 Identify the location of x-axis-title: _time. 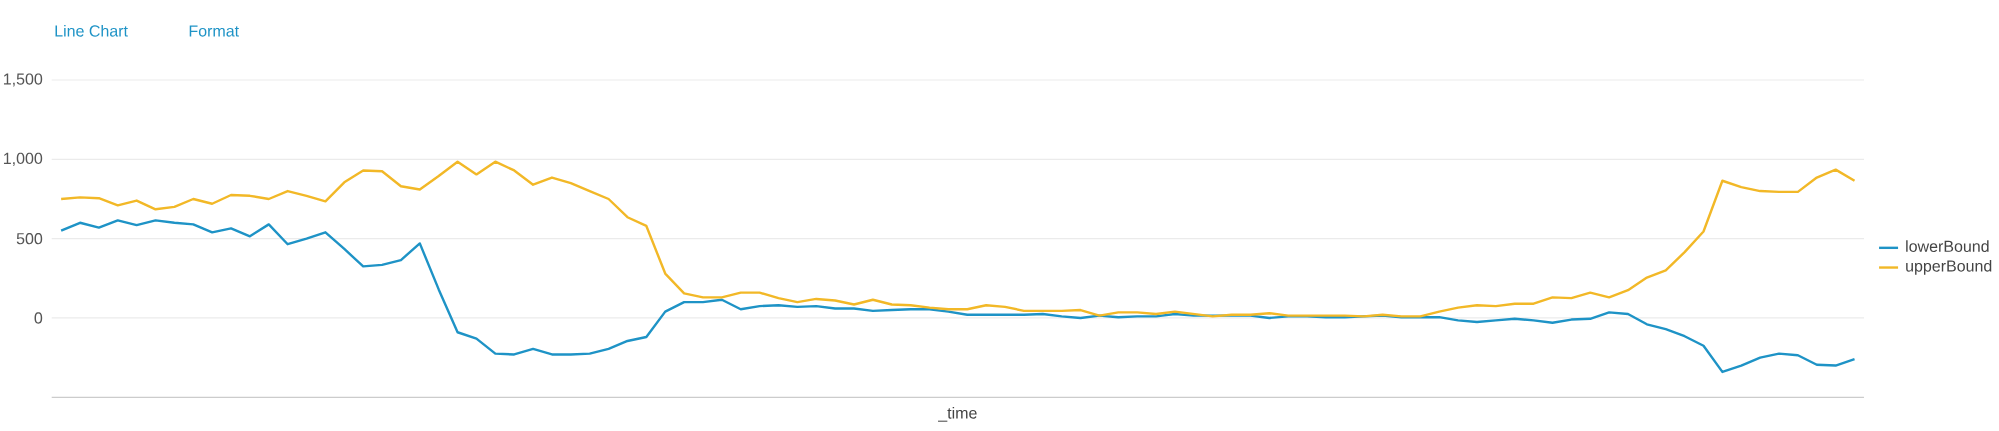
(957, 414).